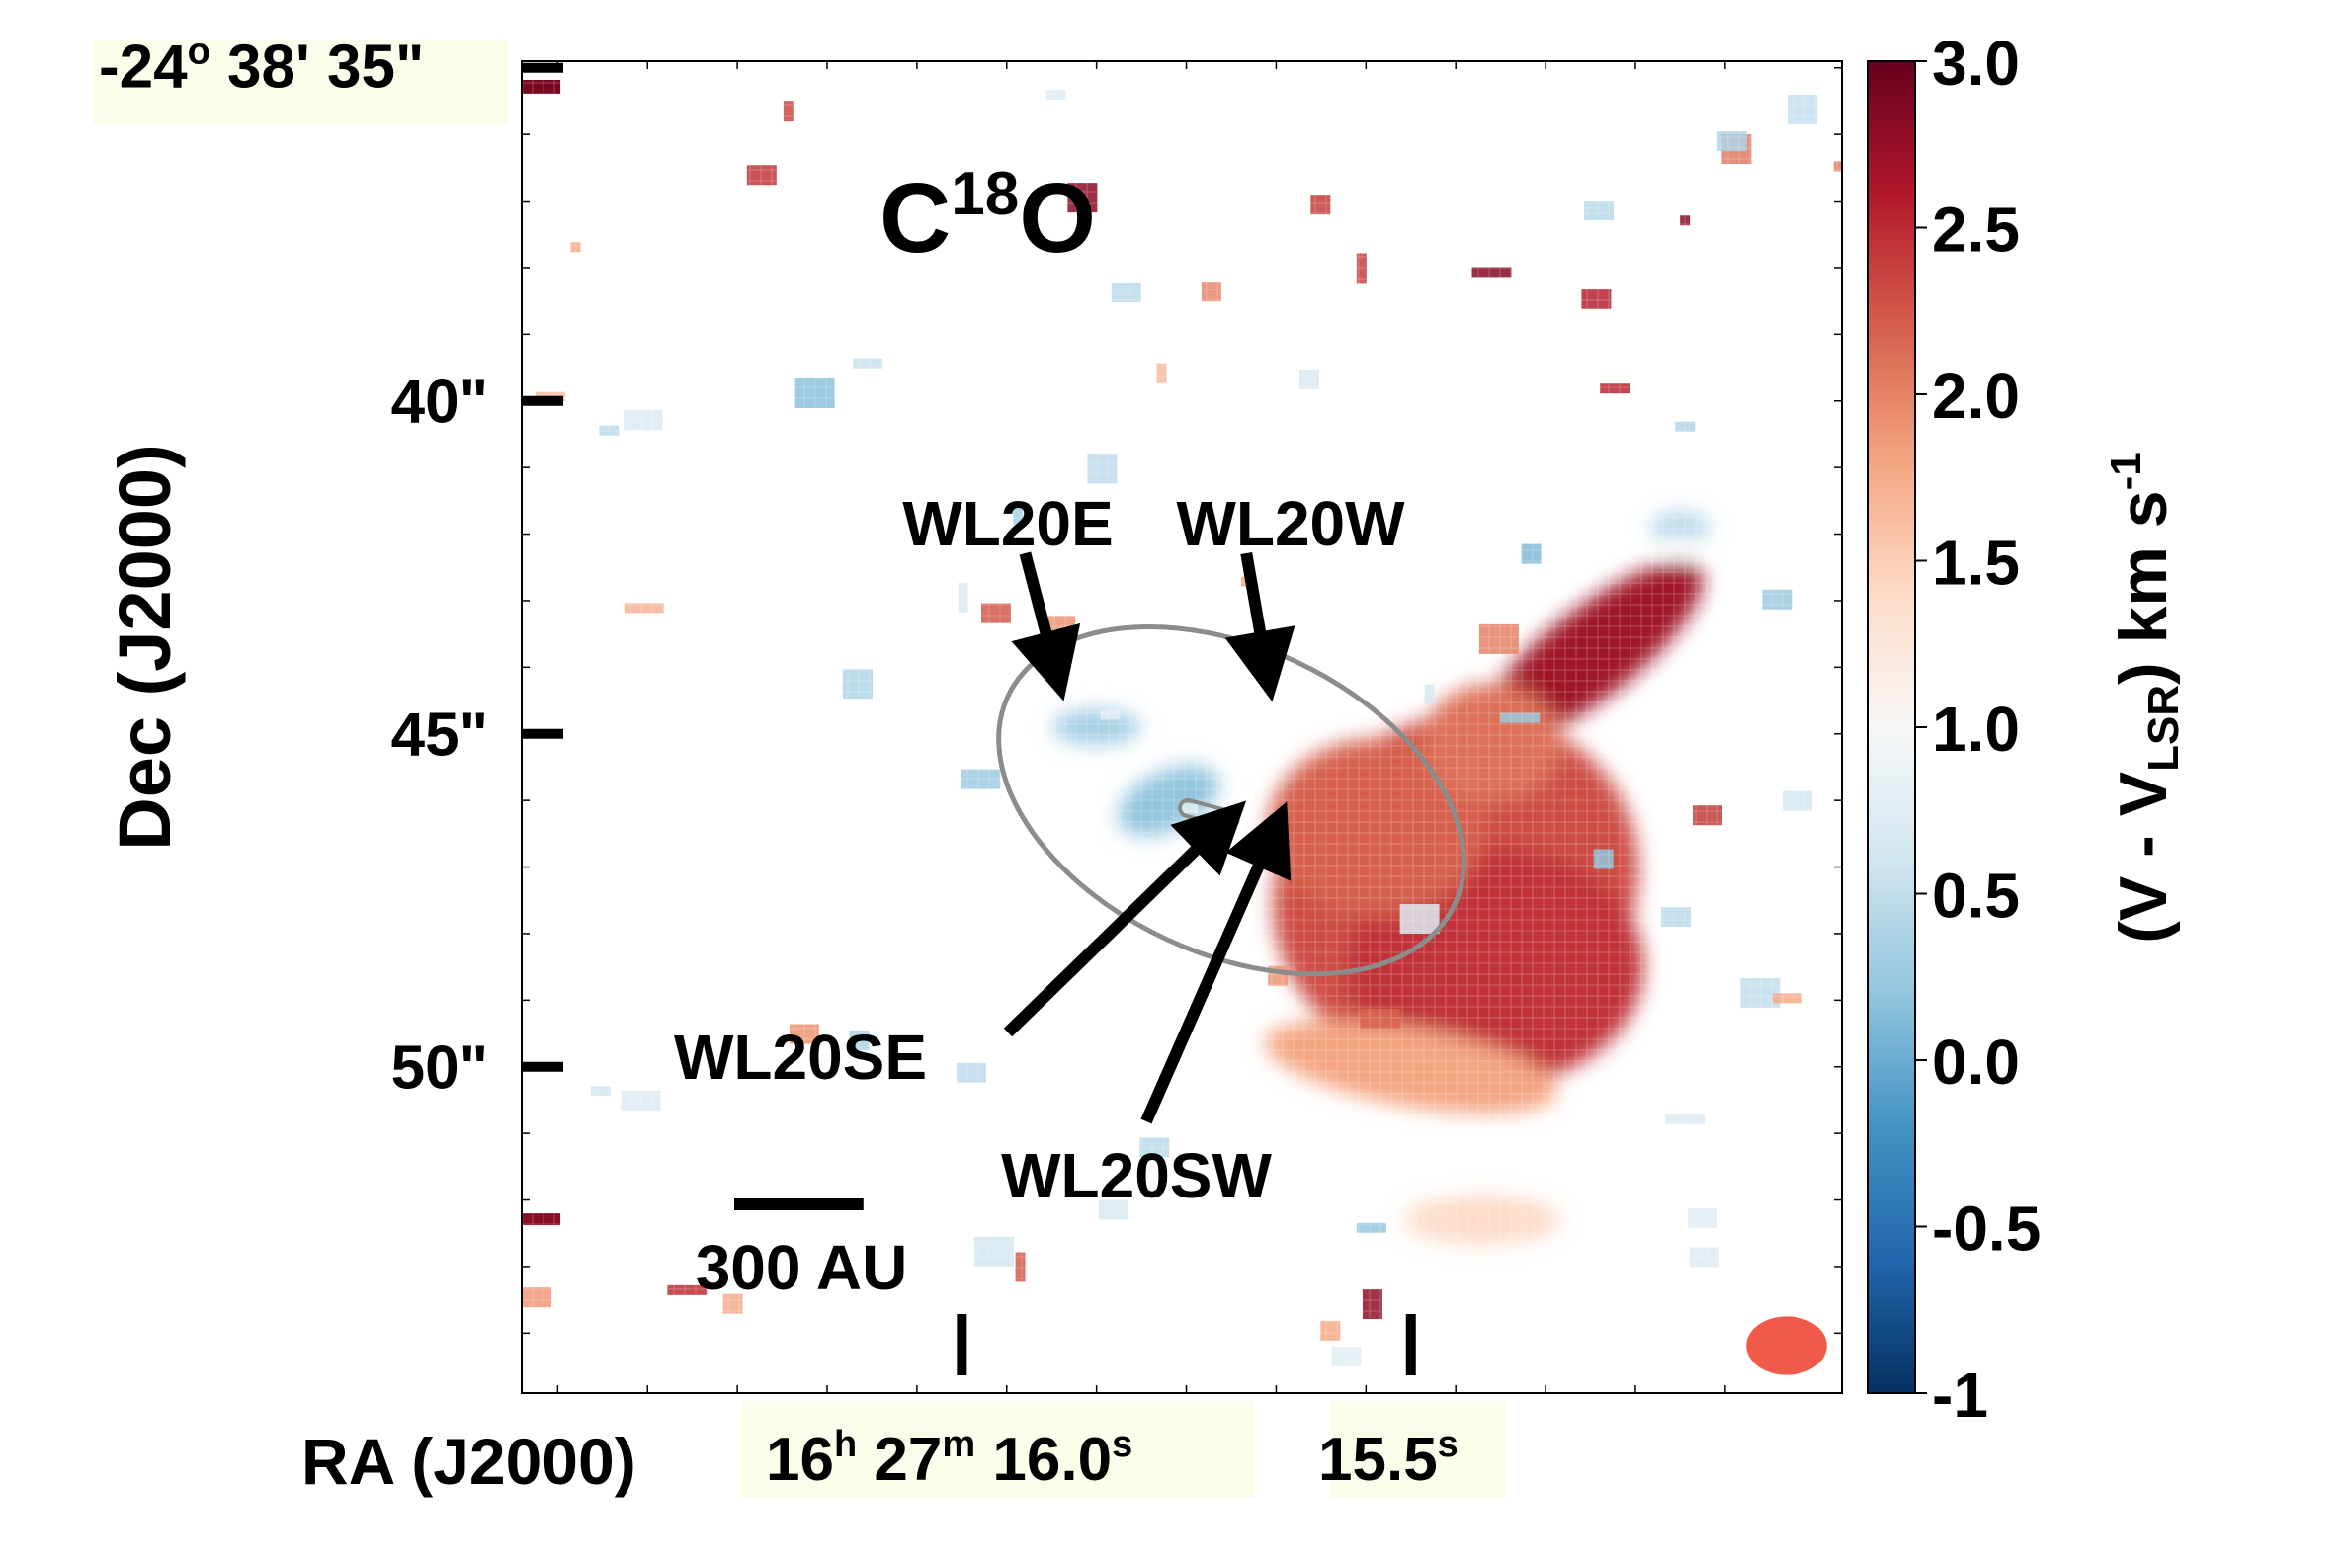 This screenshot has width=2340, height=1568. What do you see at coordinates (145, 647) in the screenshot?
I see `y-axis-label: Dec (J2000)` at bounding box center [145, 647].